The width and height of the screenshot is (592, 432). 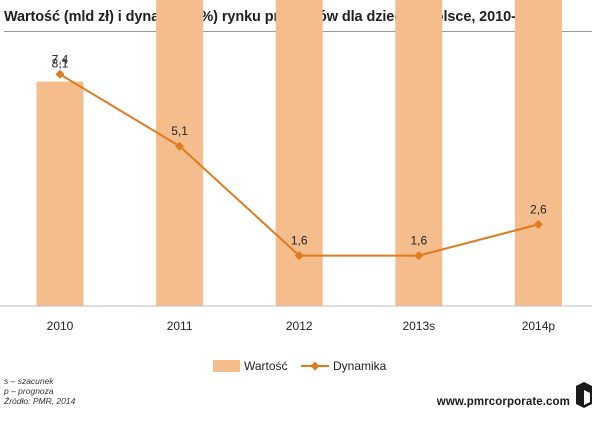 I want to click on x-tick-2011: 2011, so click(x=180, y=326).